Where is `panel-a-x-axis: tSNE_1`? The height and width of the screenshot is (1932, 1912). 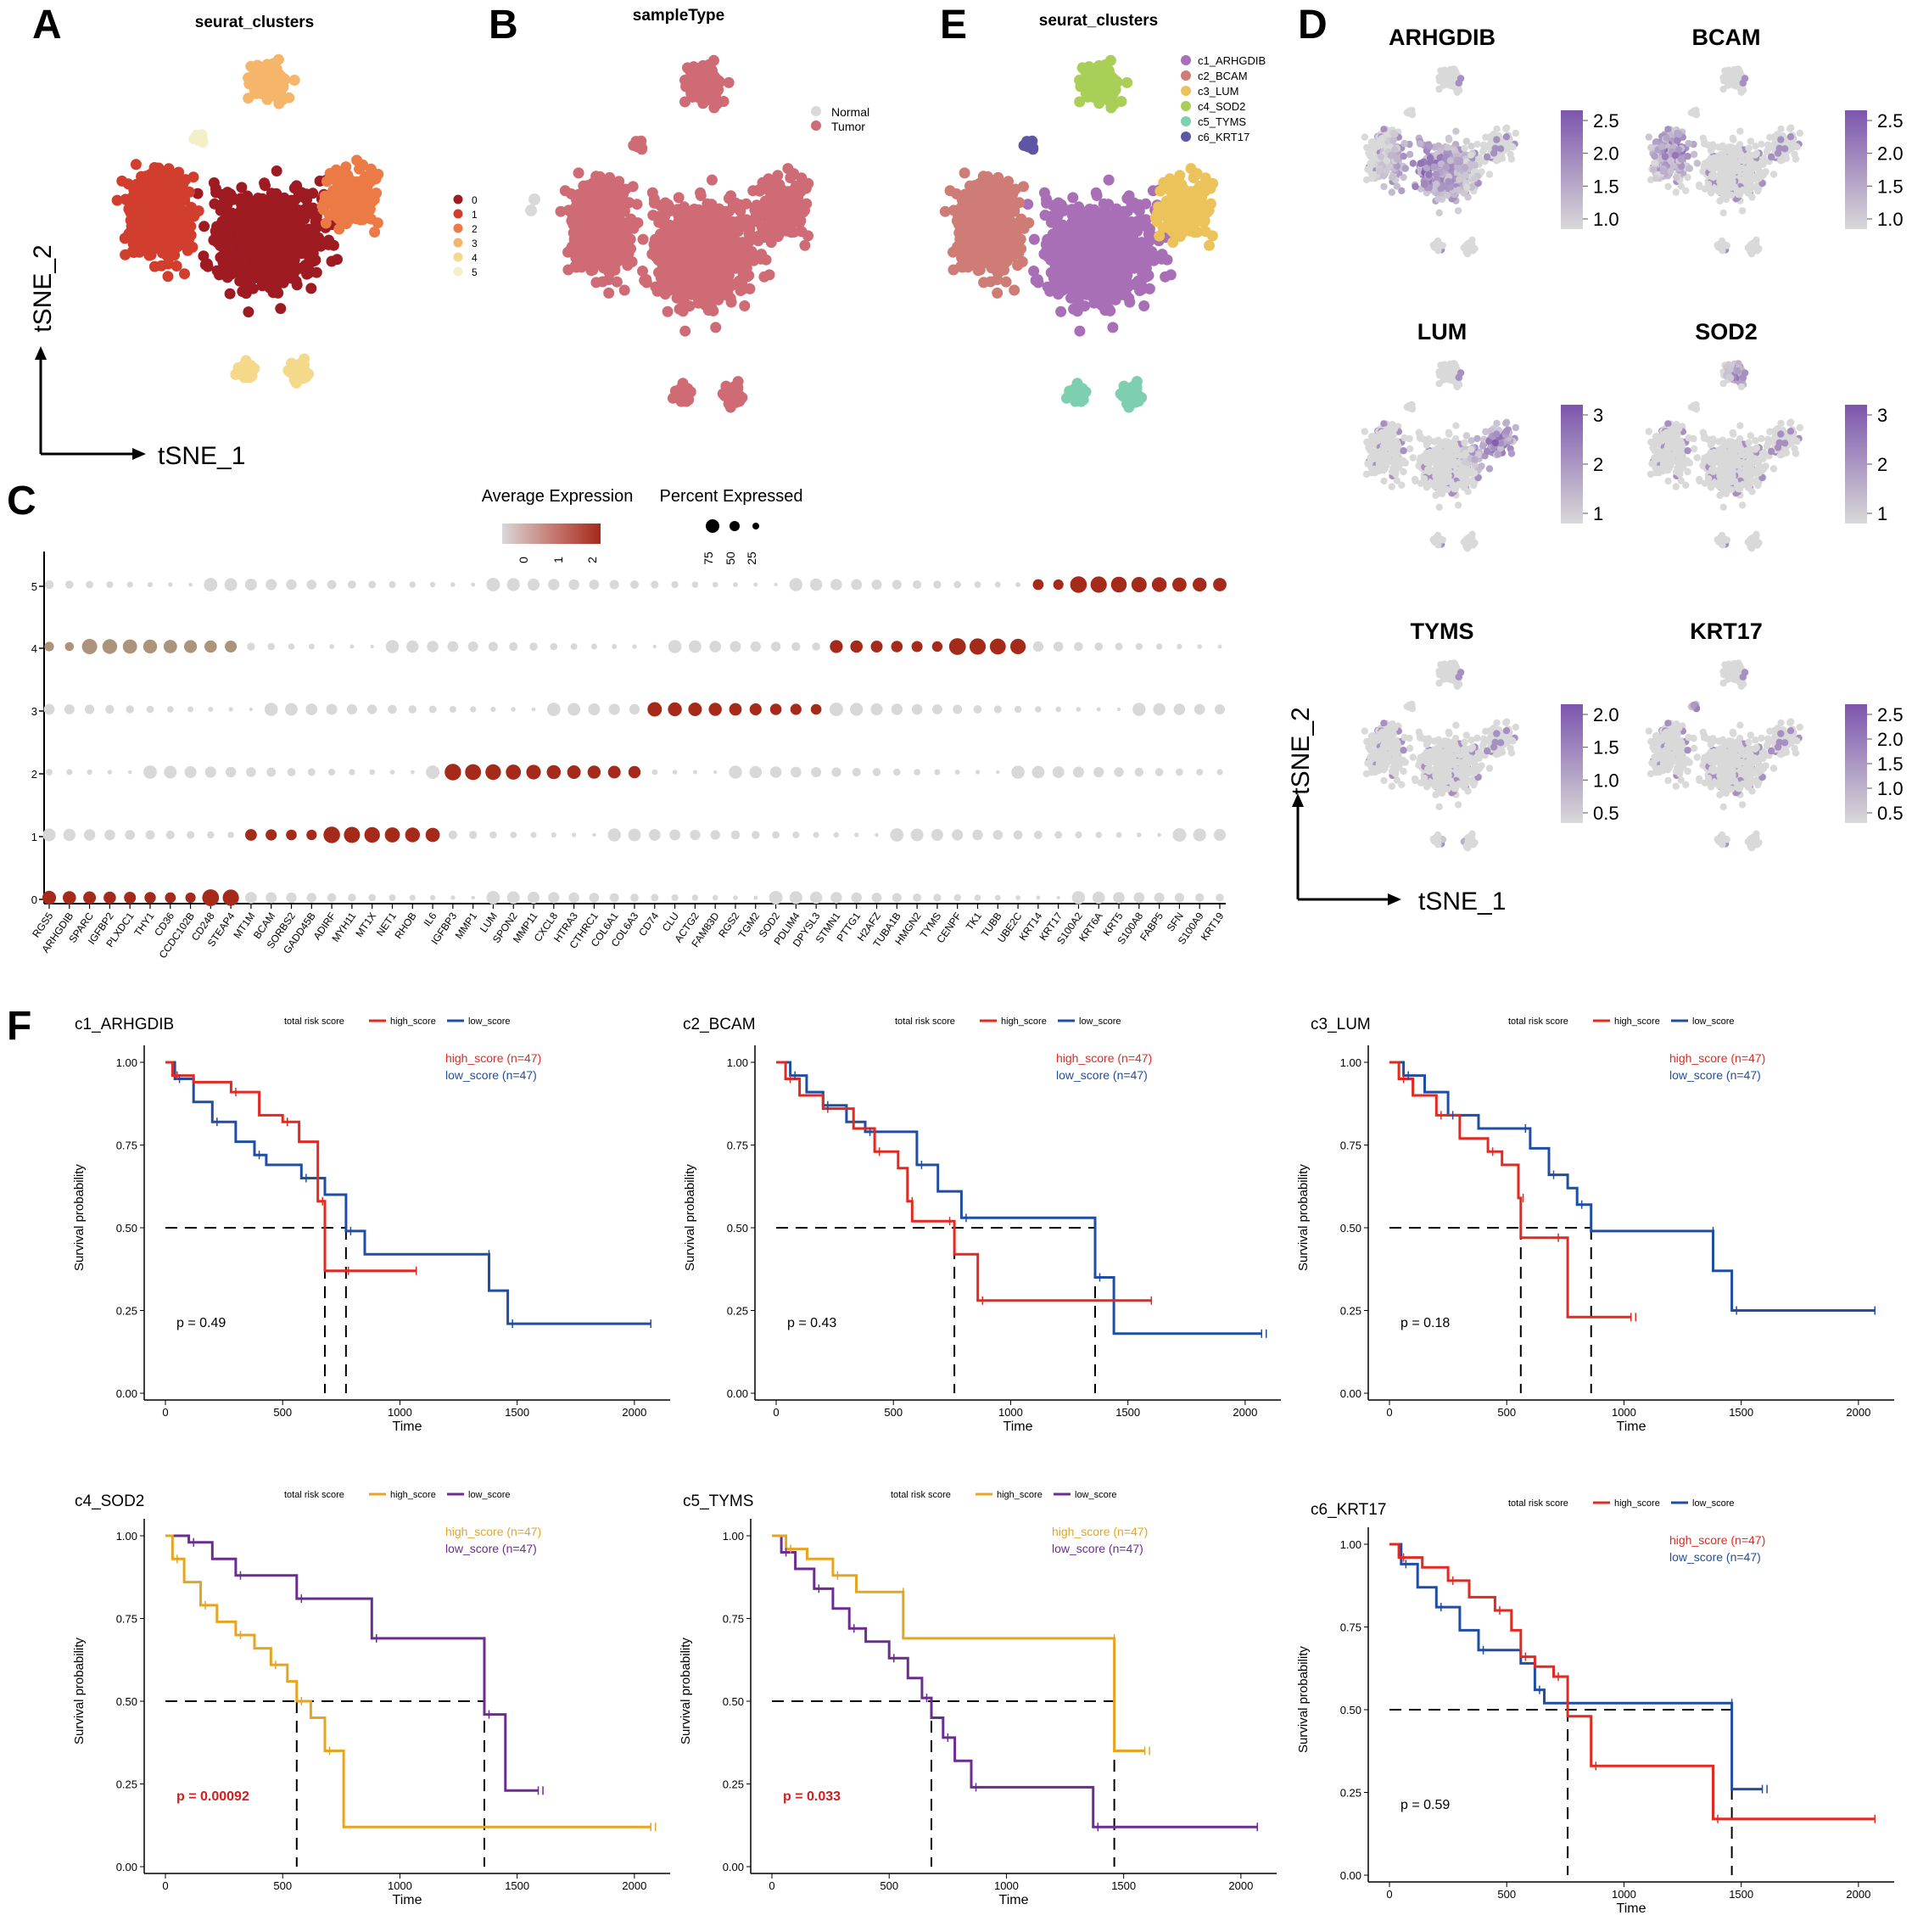
panel-a-x-axis: tSNE_1 is located at coordinates (202, 456).